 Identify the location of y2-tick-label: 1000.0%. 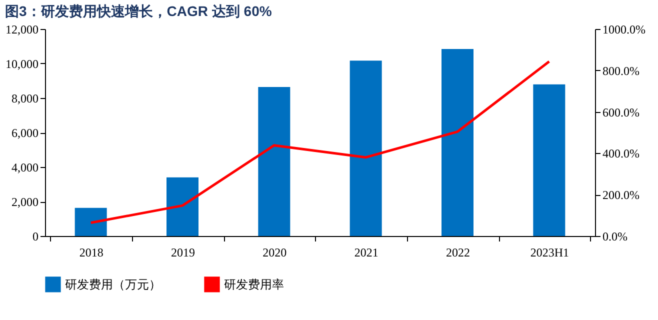
(624, 29).